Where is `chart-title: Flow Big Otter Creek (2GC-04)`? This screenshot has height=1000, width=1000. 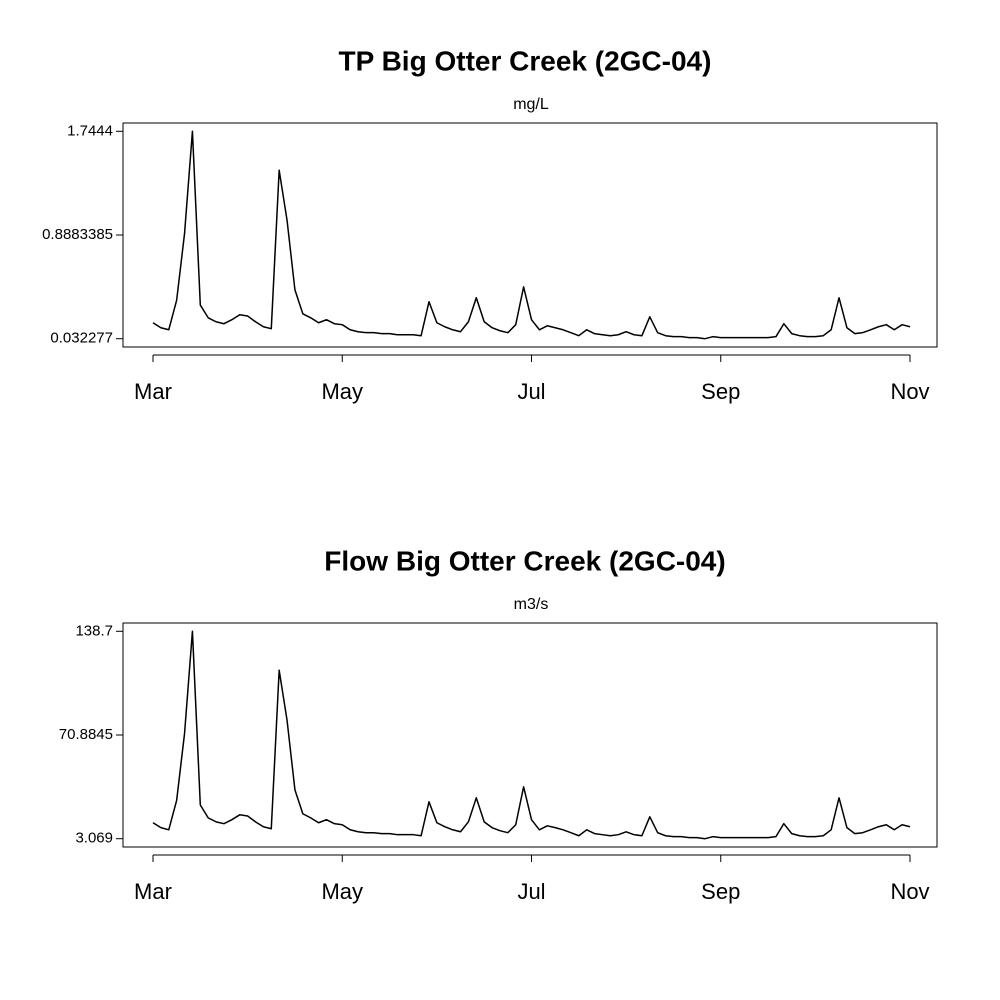
chart-title: Flow Big Otter Creek (2GC-04) is located at coordinates (524, 560).